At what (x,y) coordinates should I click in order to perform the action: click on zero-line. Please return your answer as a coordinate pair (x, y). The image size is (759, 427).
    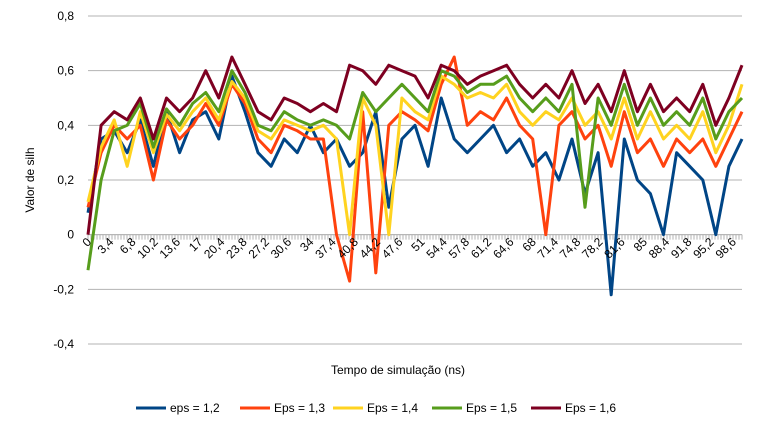
    Looking at the image, I should click on (415, 237).